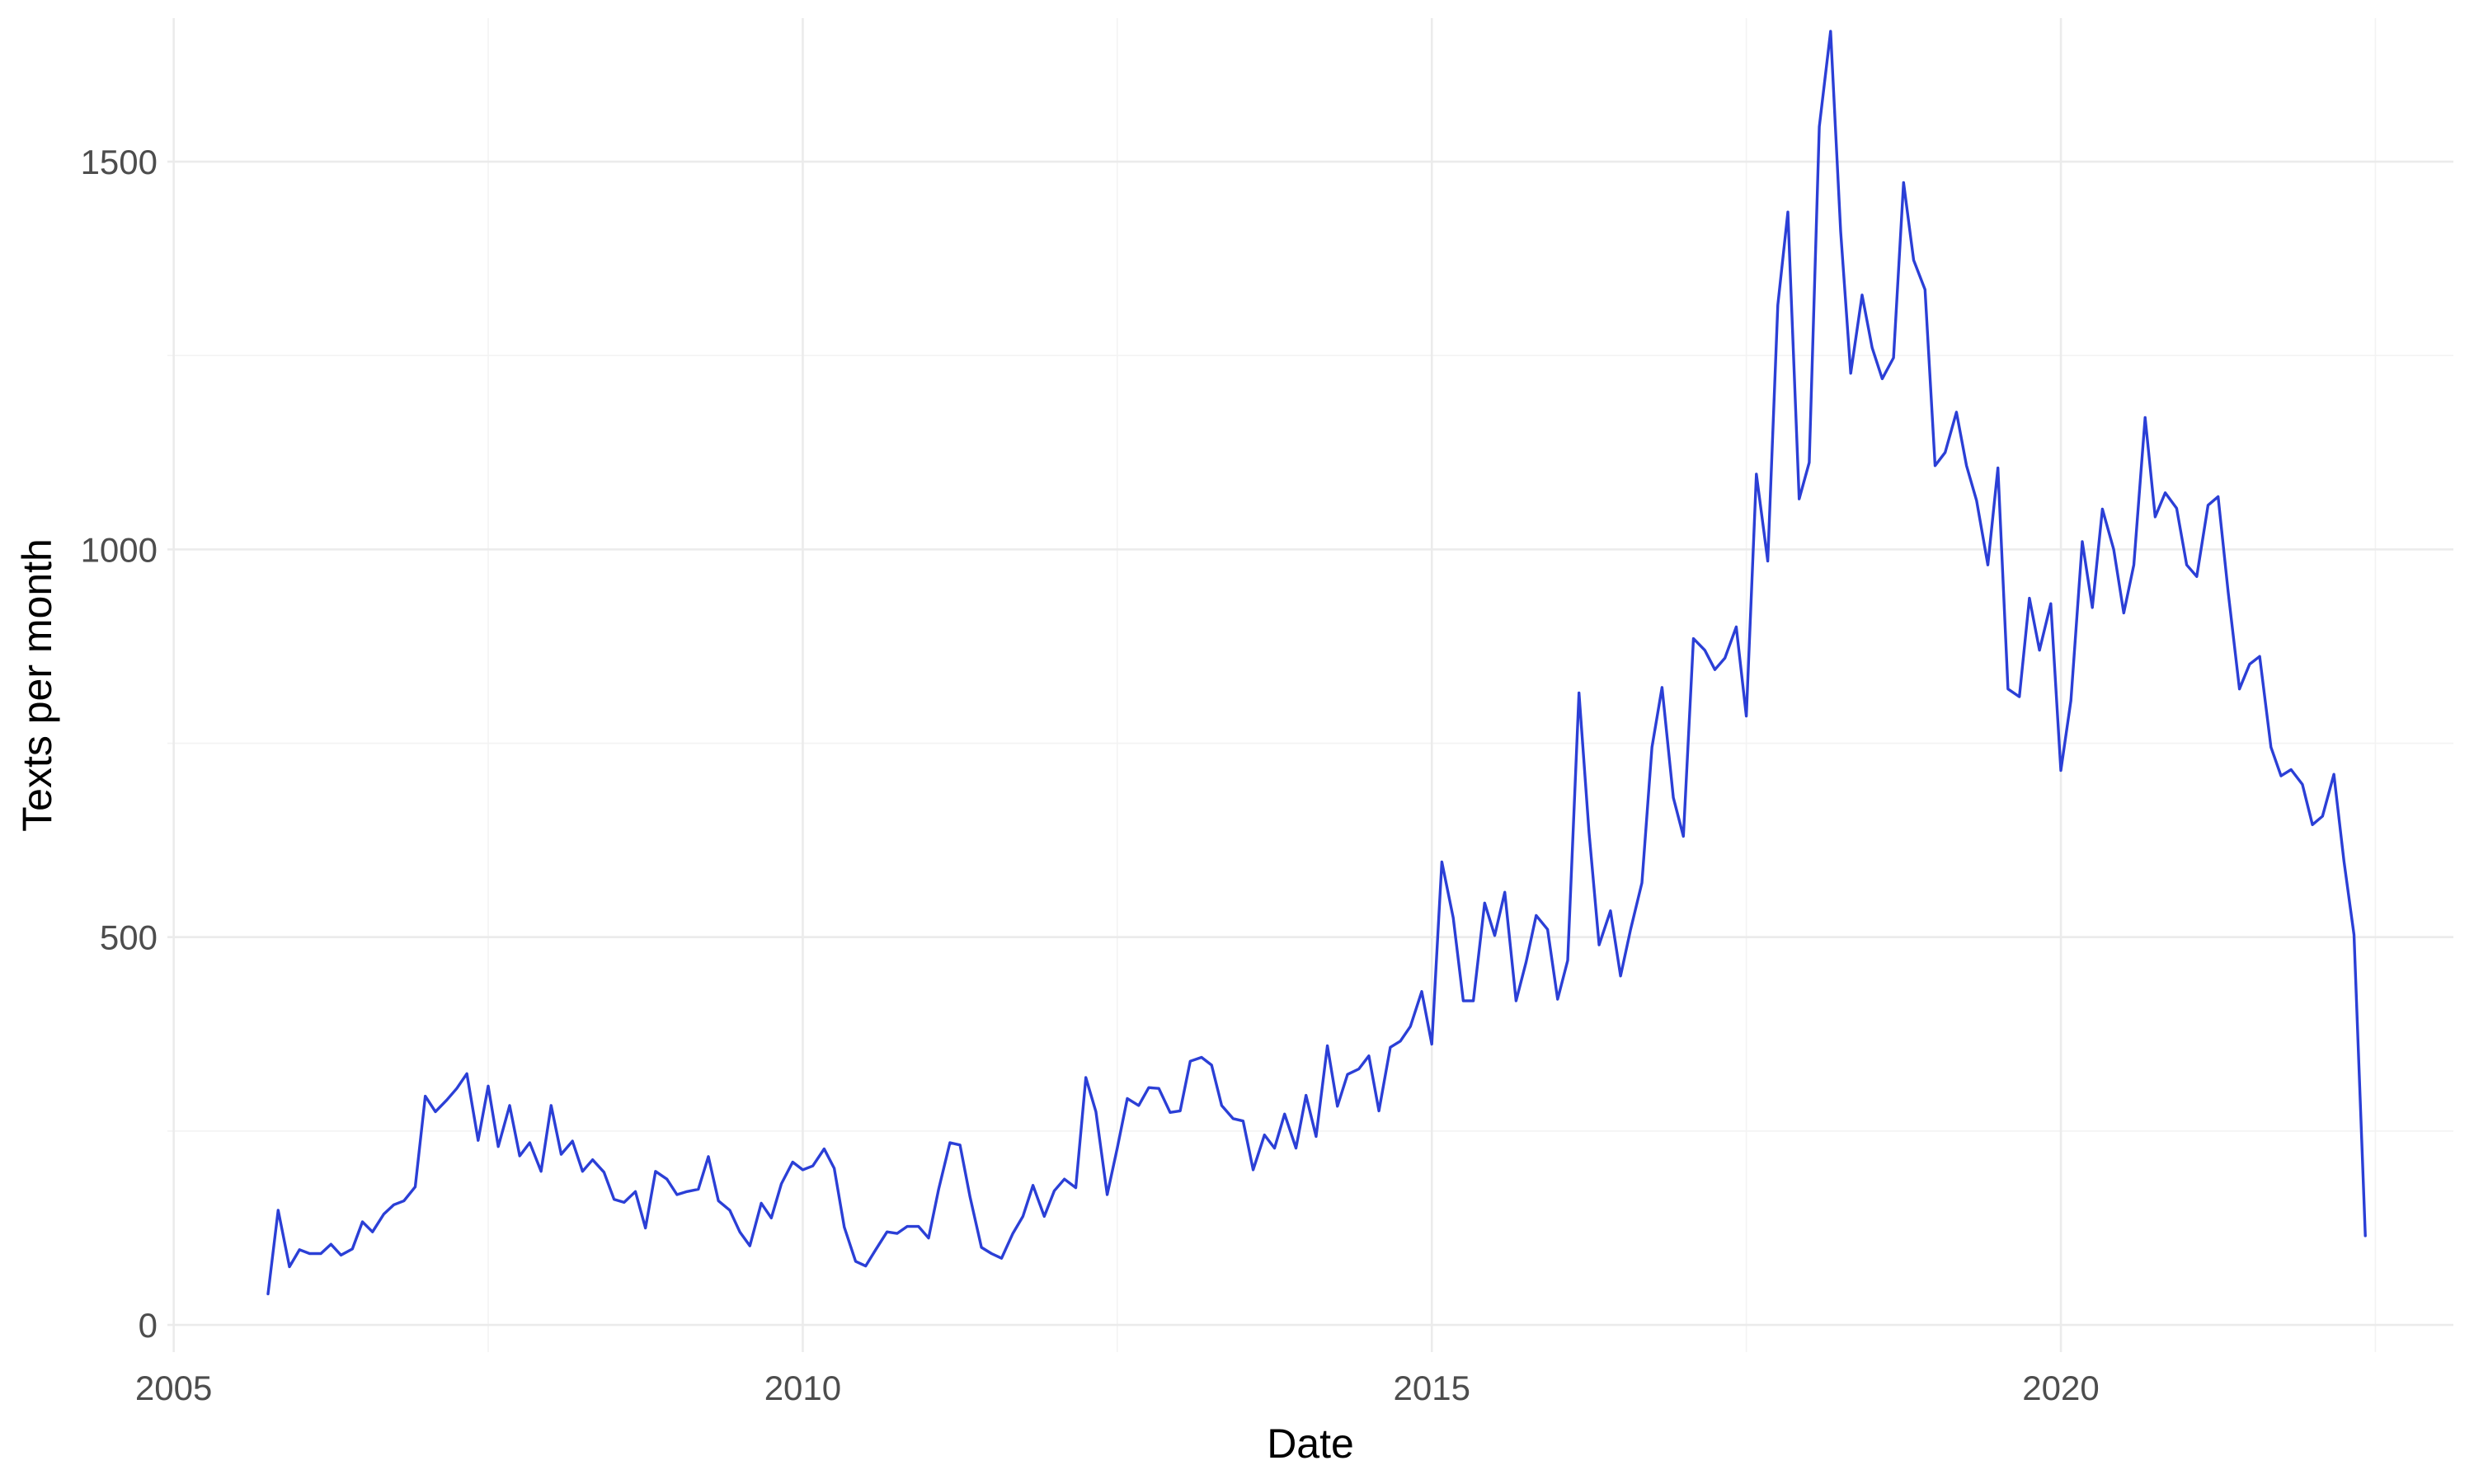 The height and width of the screenshot is (1484, 2474). I want to click on x-tick-label: 2010, so click(802, 1388).